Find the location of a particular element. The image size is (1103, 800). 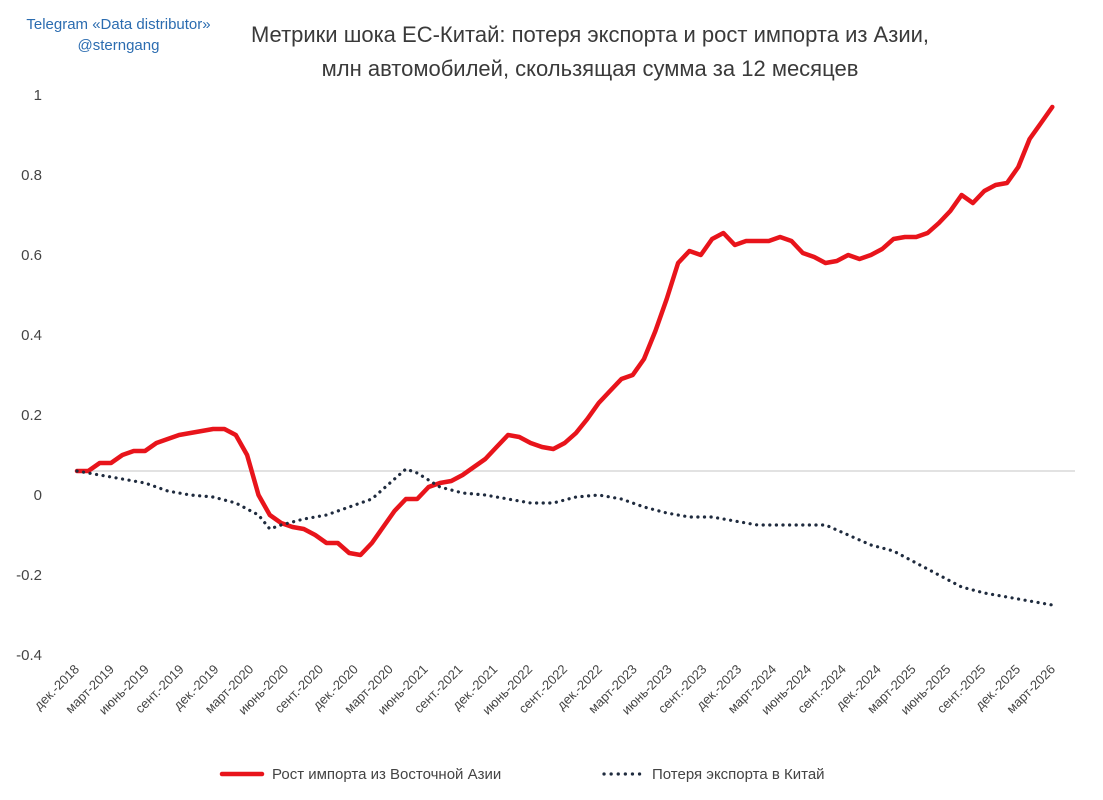

y-tick-label: 0.2 is located at coordinates (31, 415).